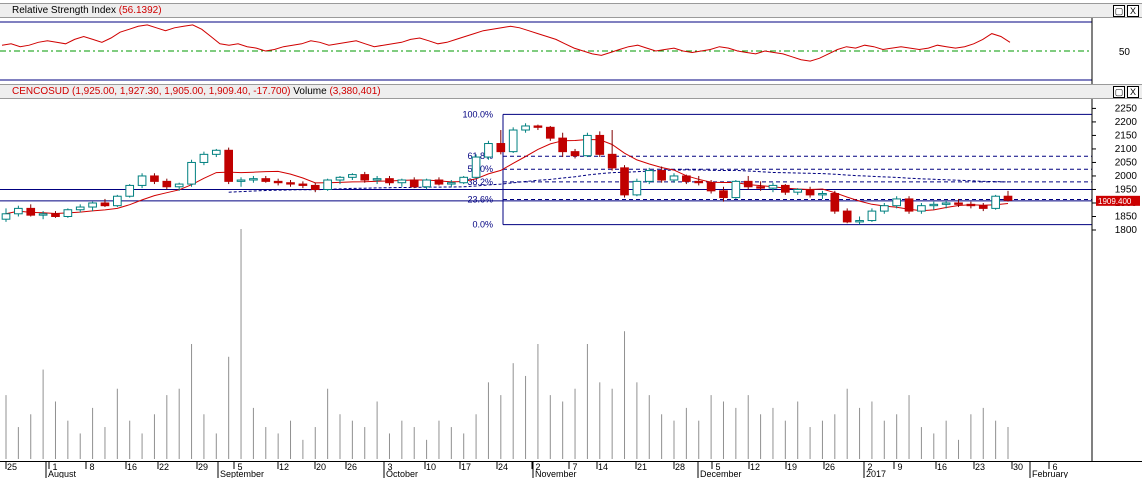 The height and width of the screenshot is (478, 1142). What do you see at coordinates (899, 467) in the screenshot?
I see `x-axis-day-label: 9` at bounding box center [899, 467].